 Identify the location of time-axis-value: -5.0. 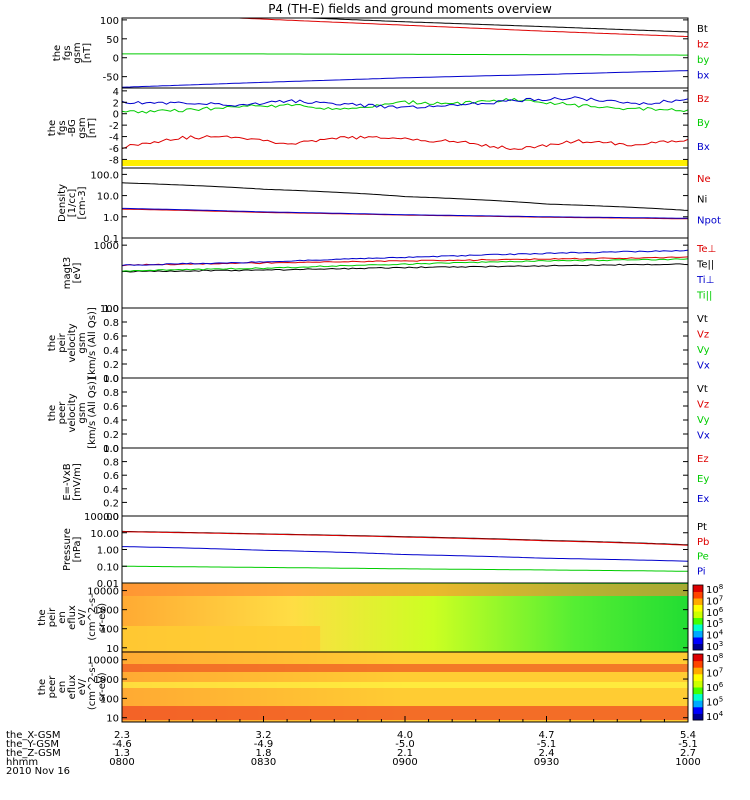
(405, 744).